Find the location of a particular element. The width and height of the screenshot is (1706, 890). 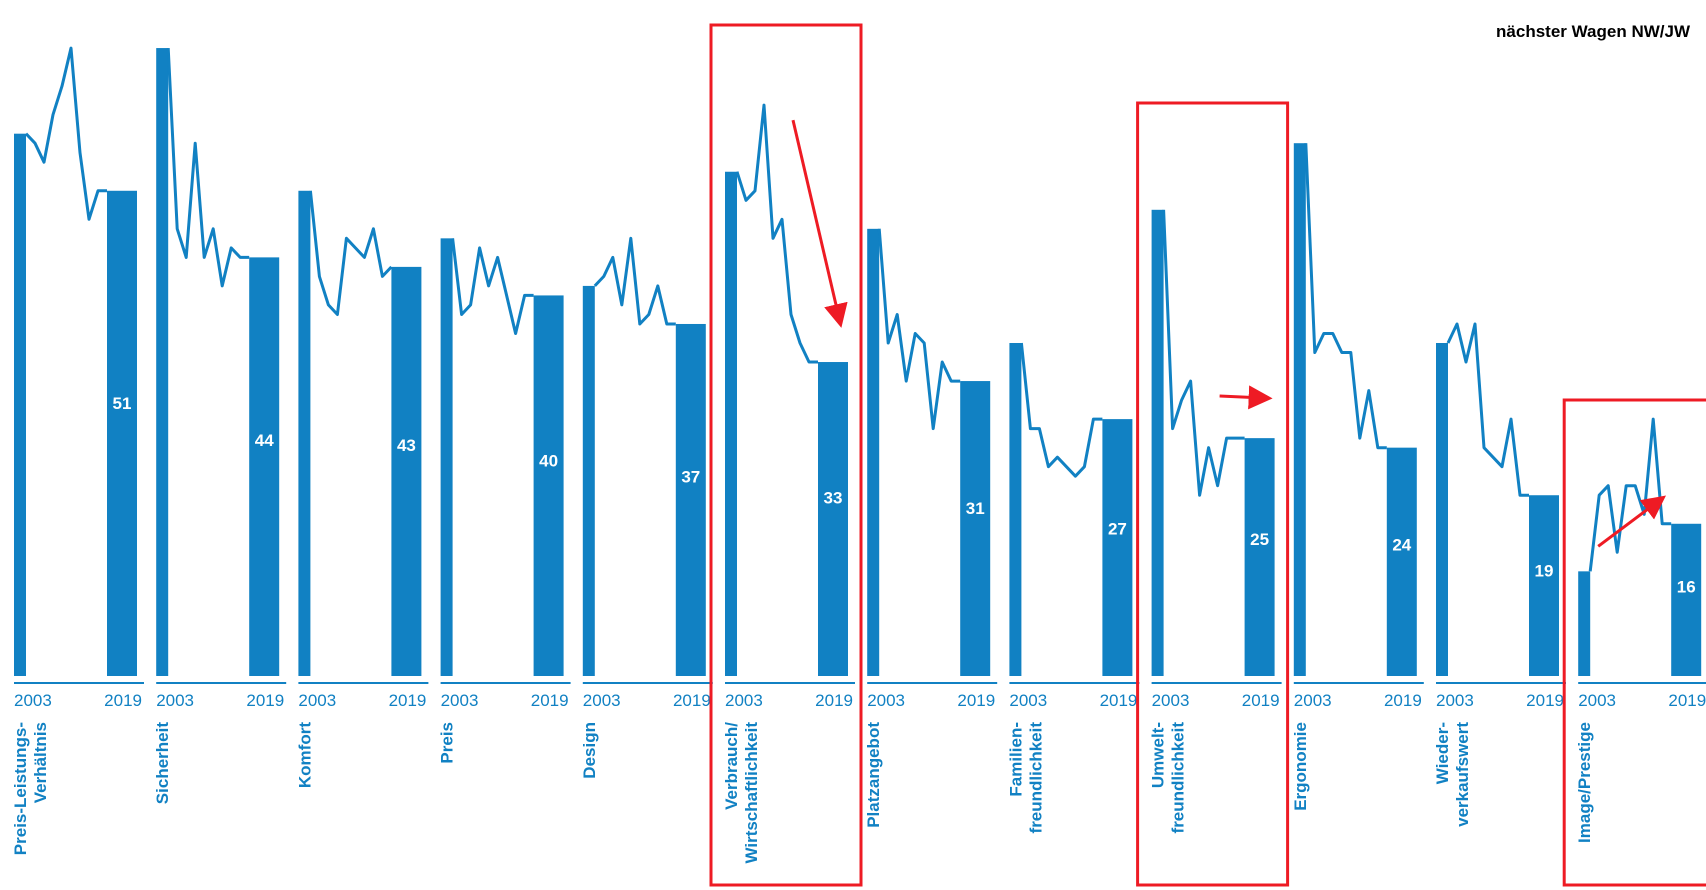

value-label-2019: 51 is located at coordinates (122, 403).